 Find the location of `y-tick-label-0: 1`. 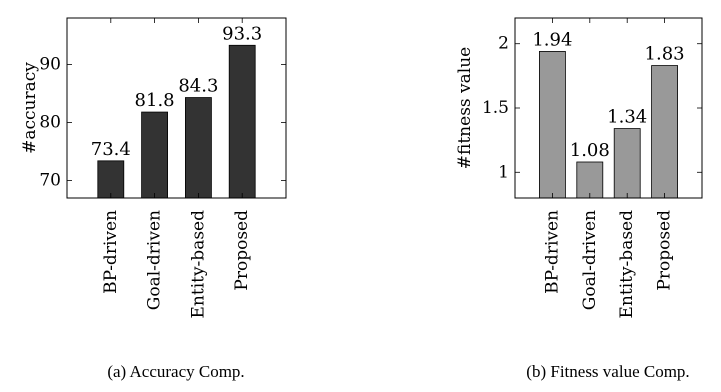

y-tick-label-0: 1 is located at coordinates (503, 172).